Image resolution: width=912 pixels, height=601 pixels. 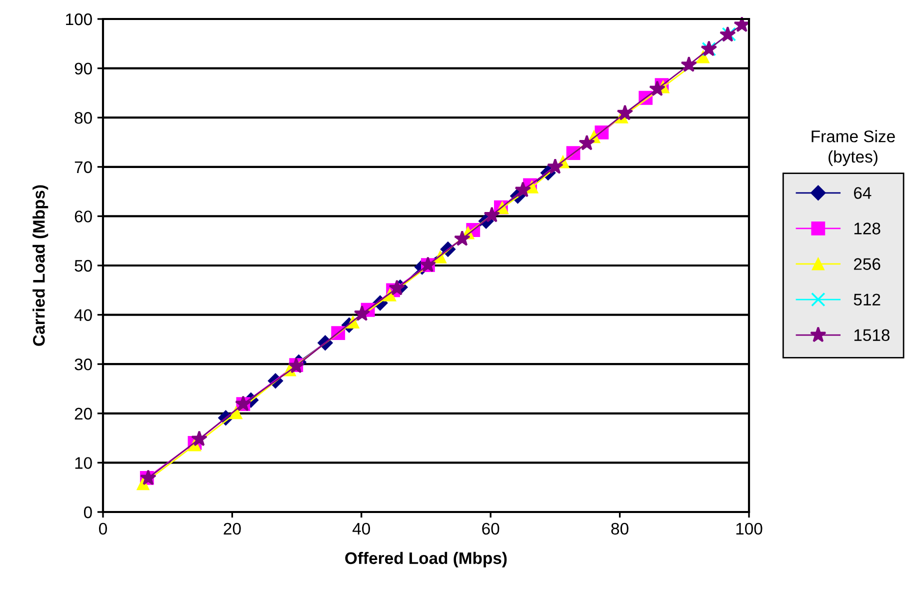 What do you see at coordinates (83, 315) in the screenshot?
I see `y-tick-label: 40` at bounding box center [83, 315].